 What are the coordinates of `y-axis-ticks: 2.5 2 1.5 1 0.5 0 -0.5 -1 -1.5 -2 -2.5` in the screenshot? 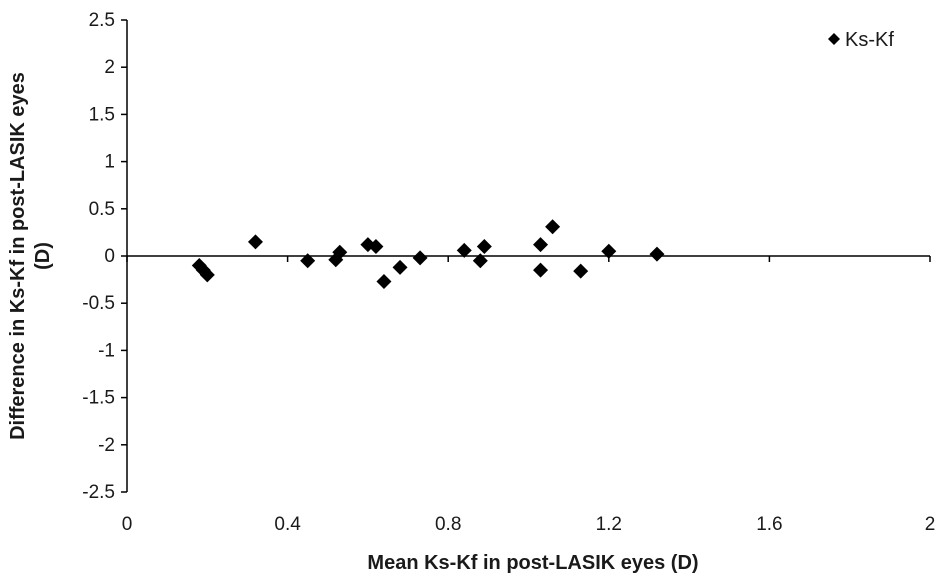 It's located at (104, 256).